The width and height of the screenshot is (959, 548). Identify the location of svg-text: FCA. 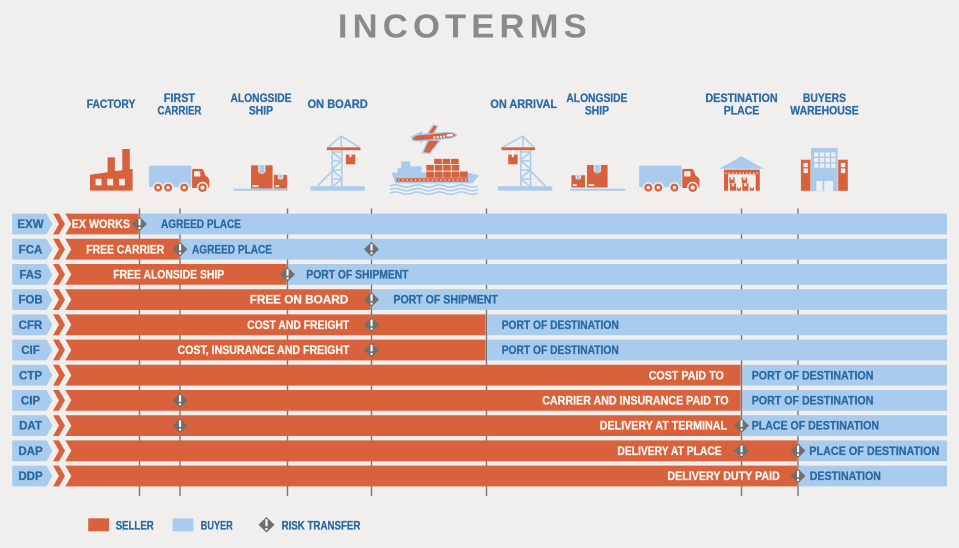
(31, 250).